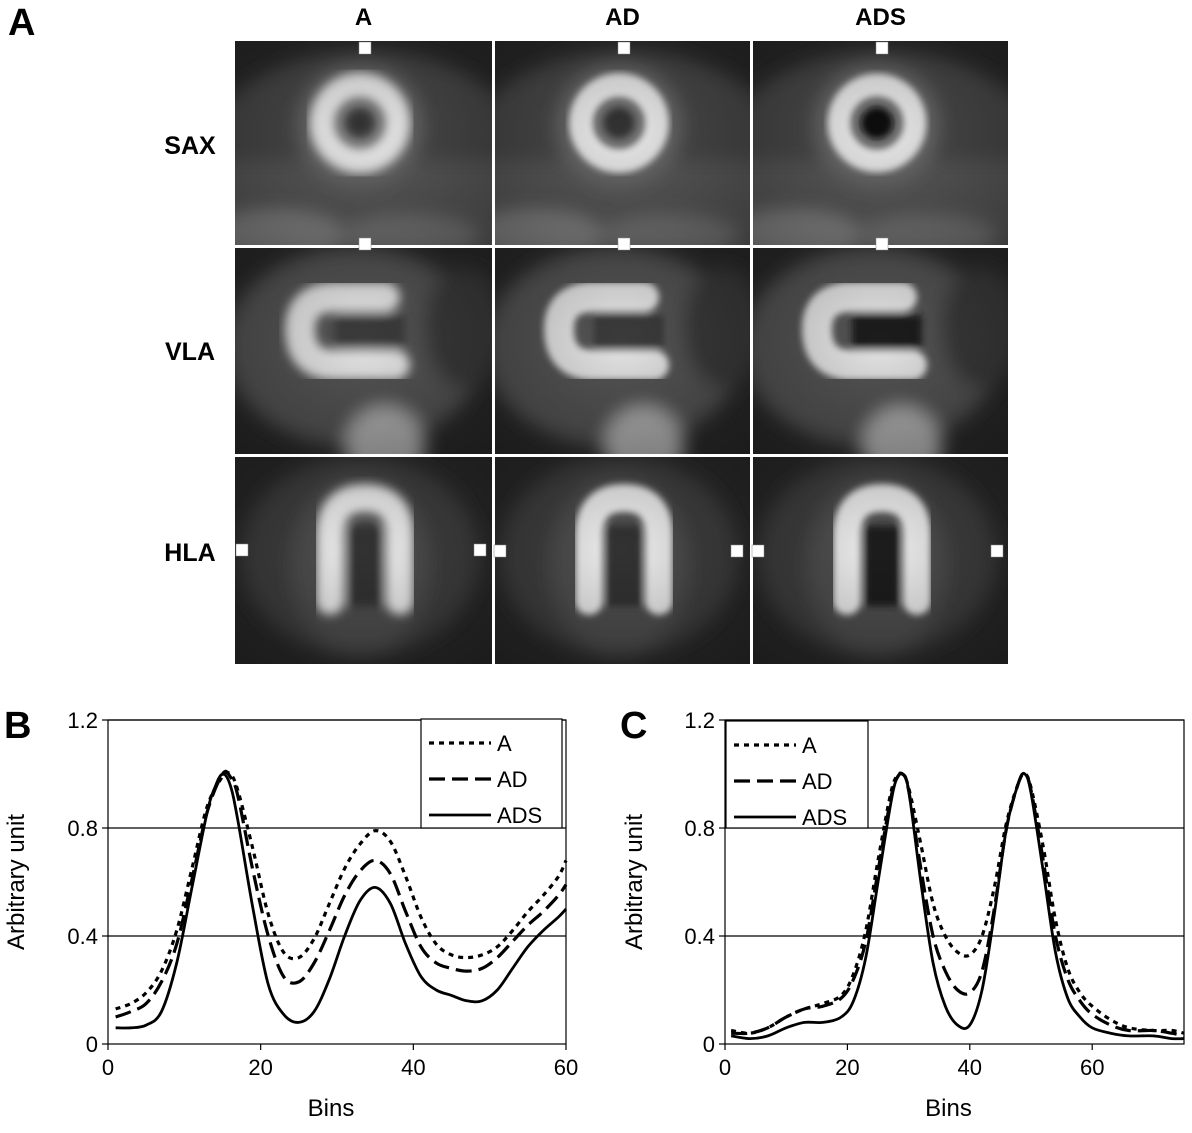  Describe the element at coordinates (22, 23) in the screenshot. I see `panel-a-letter: A` at that location.